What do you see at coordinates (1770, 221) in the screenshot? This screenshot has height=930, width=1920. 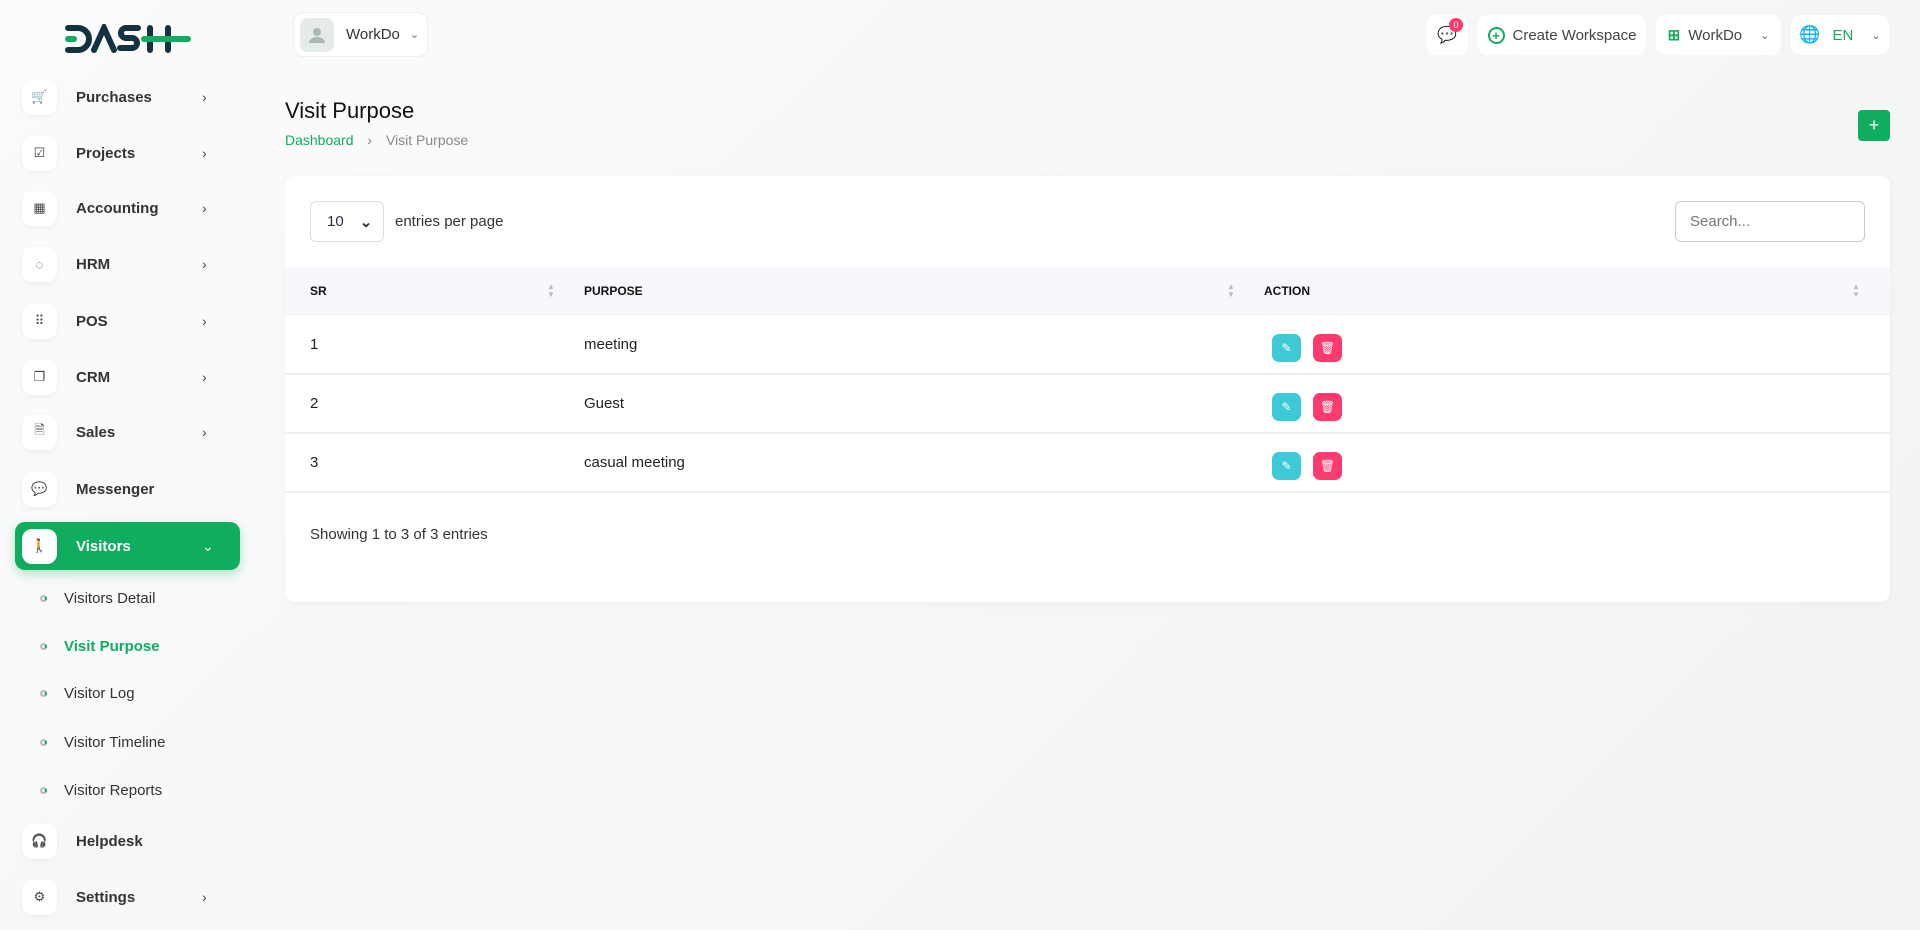 I see `search-input` at bounding box center [1770, 221].